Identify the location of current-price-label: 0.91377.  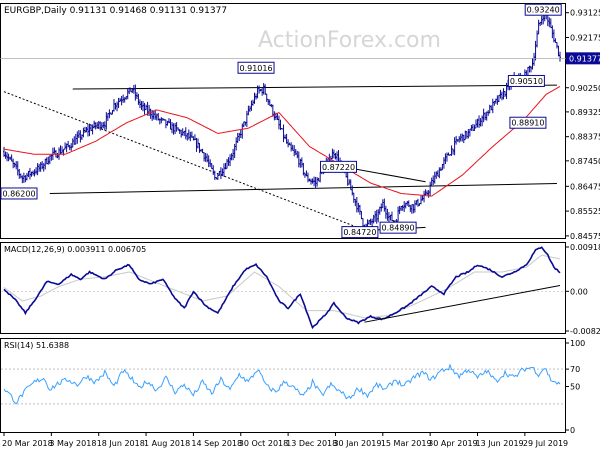
(584, 58).